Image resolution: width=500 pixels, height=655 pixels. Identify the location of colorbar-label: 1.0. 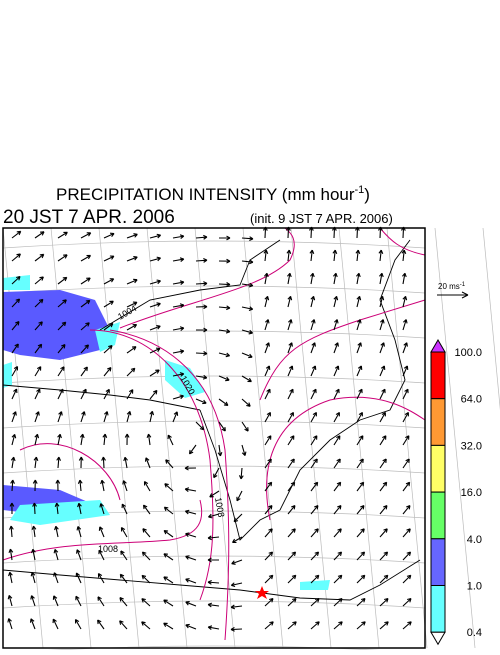
(474, 587).